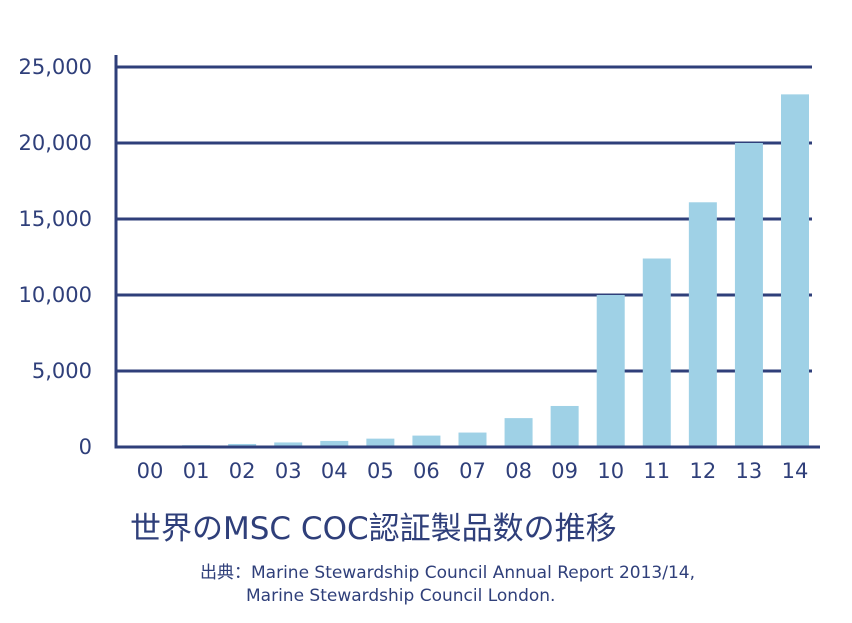 The image size is (852, 623). I want to click on x-tick-label: 10, so click(610, 471).